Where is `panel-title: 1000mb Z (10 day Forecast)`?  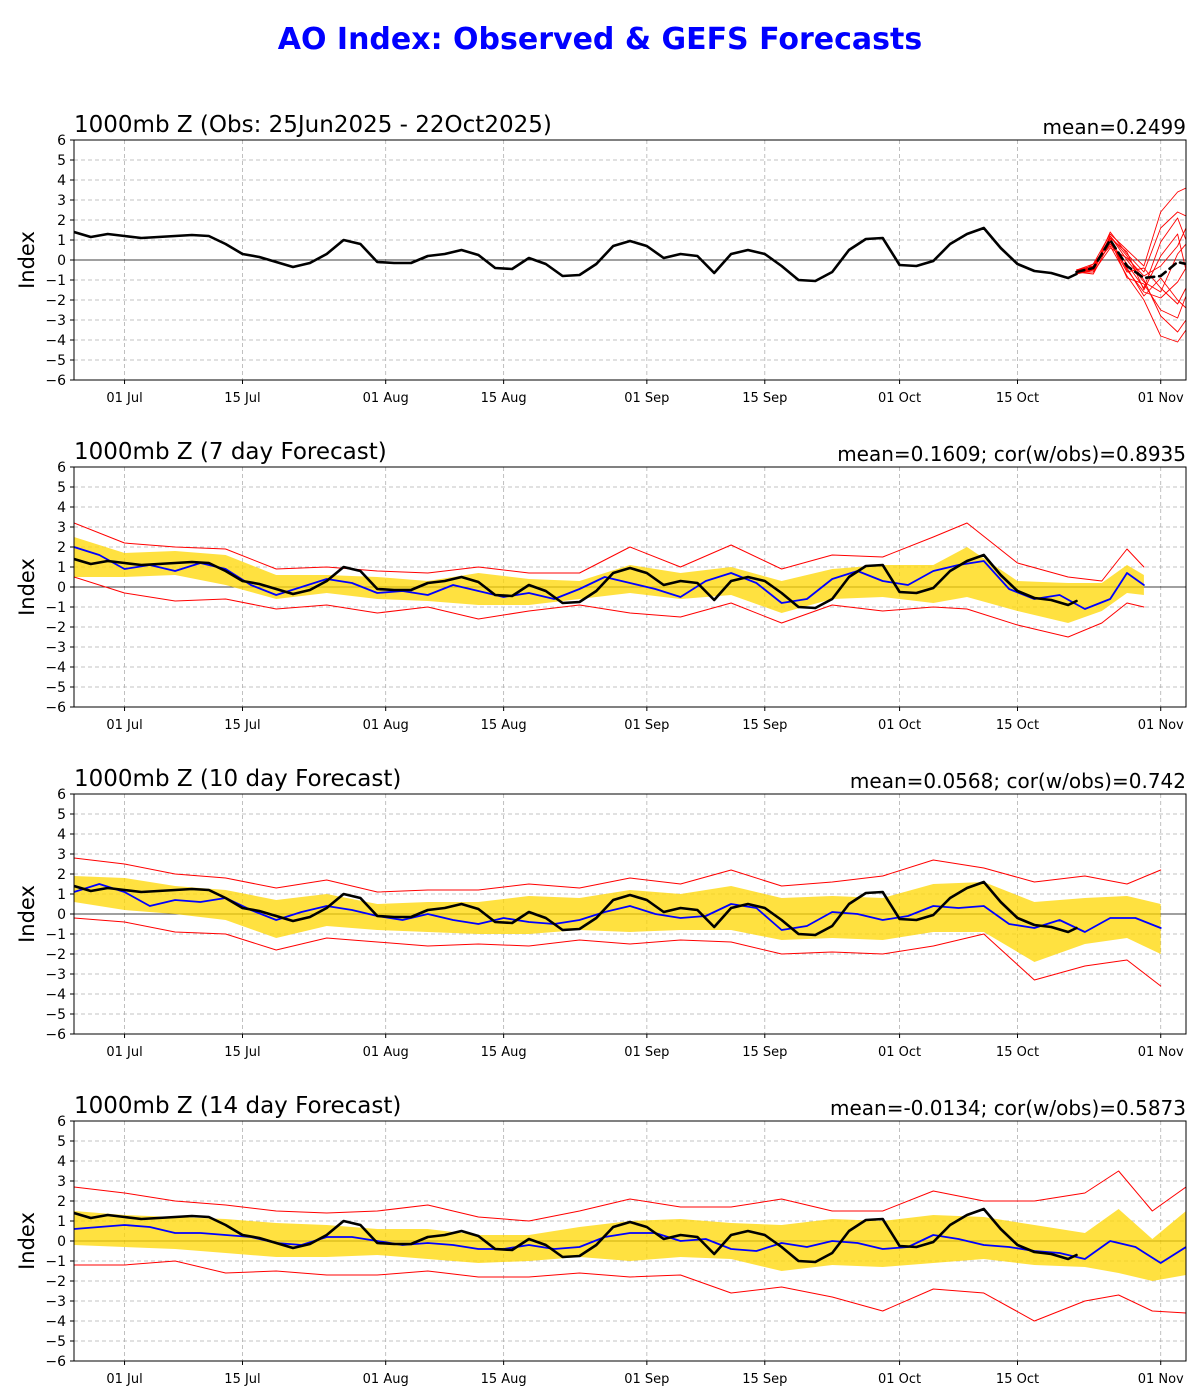
panel-title: 1000mb Z (10 day Forecast) is located at coordinates (237, 779).